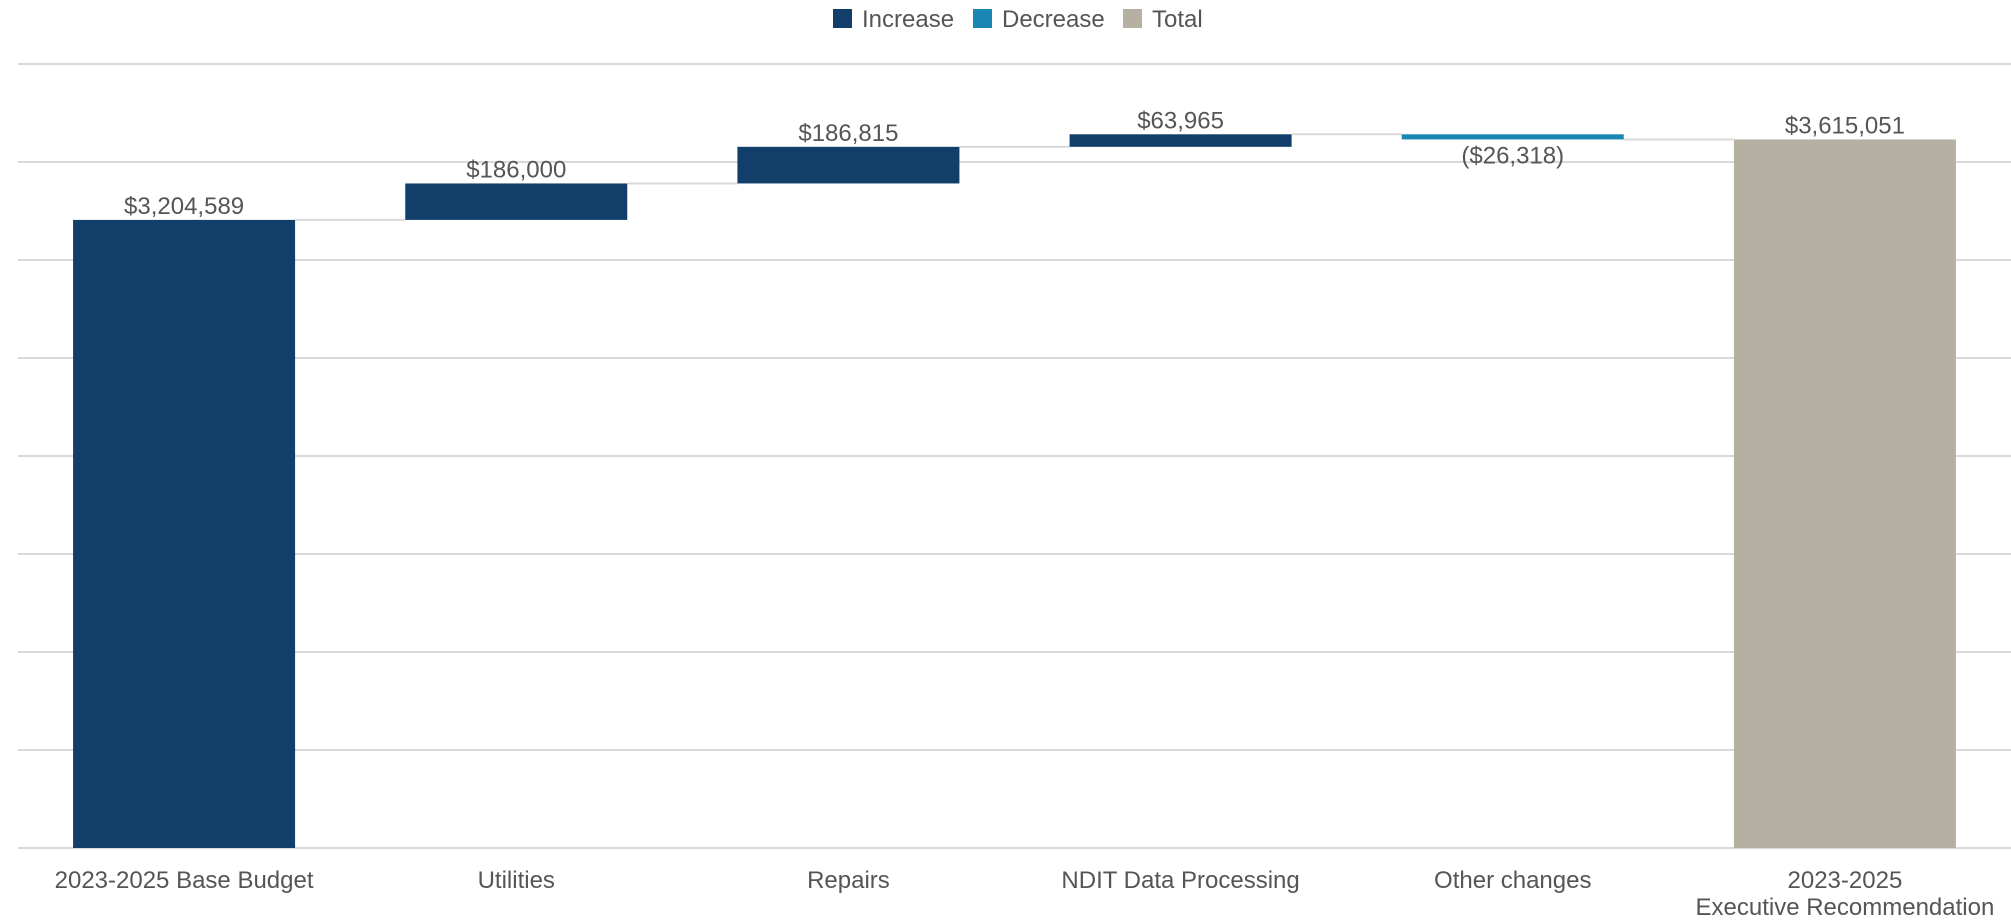 This screenshot has height=921, width=2011. I want to click on x-tick-label-line: 2023-2025, so click(1845, 880).